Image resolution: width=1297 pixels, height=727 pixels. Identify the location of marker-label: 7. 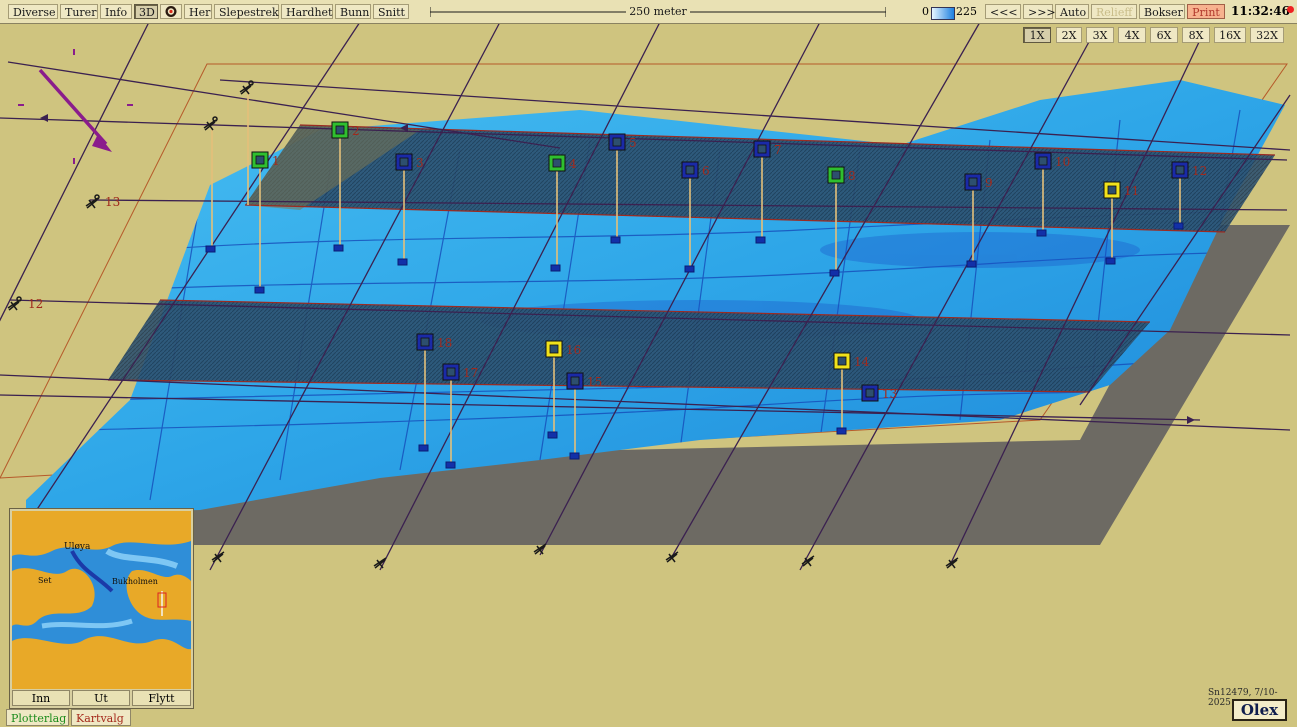
(778, 150).